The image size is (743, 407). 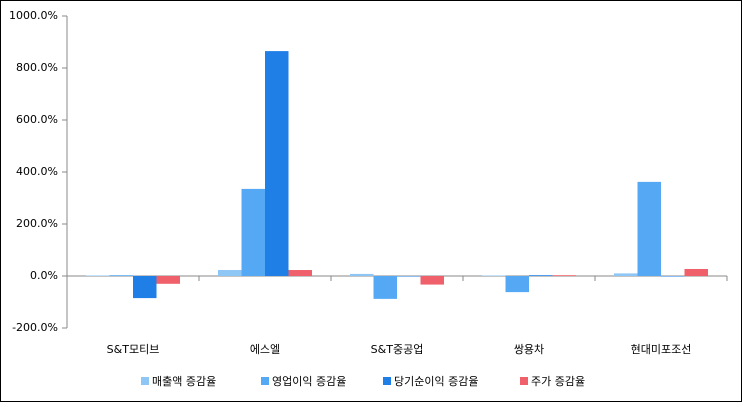 I want to click on y-tick-label: -200.0%, so click(x=35, y=327).